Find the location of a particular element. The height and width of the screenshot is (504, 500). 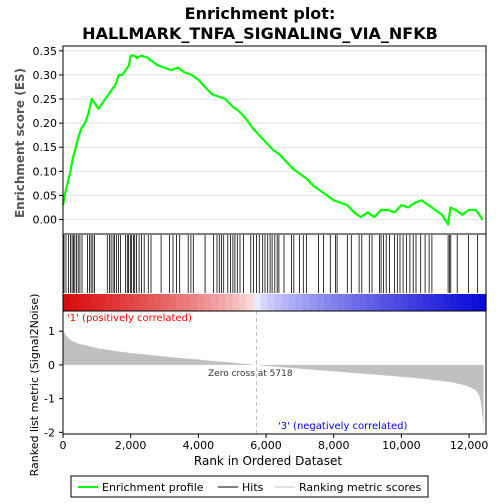

x-tick-label: 10,000 is located at coordinates (401, 445).